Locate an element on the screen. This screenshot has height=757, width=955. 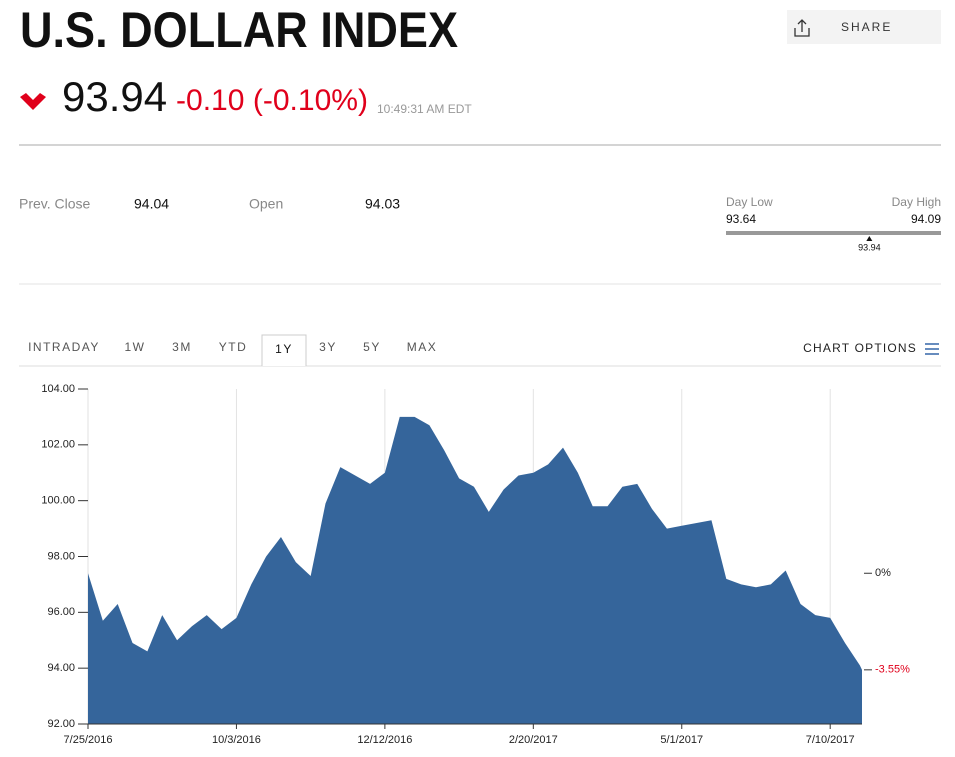
x-tick-label: 5/1/2017 is located at coordinates (681, 740).